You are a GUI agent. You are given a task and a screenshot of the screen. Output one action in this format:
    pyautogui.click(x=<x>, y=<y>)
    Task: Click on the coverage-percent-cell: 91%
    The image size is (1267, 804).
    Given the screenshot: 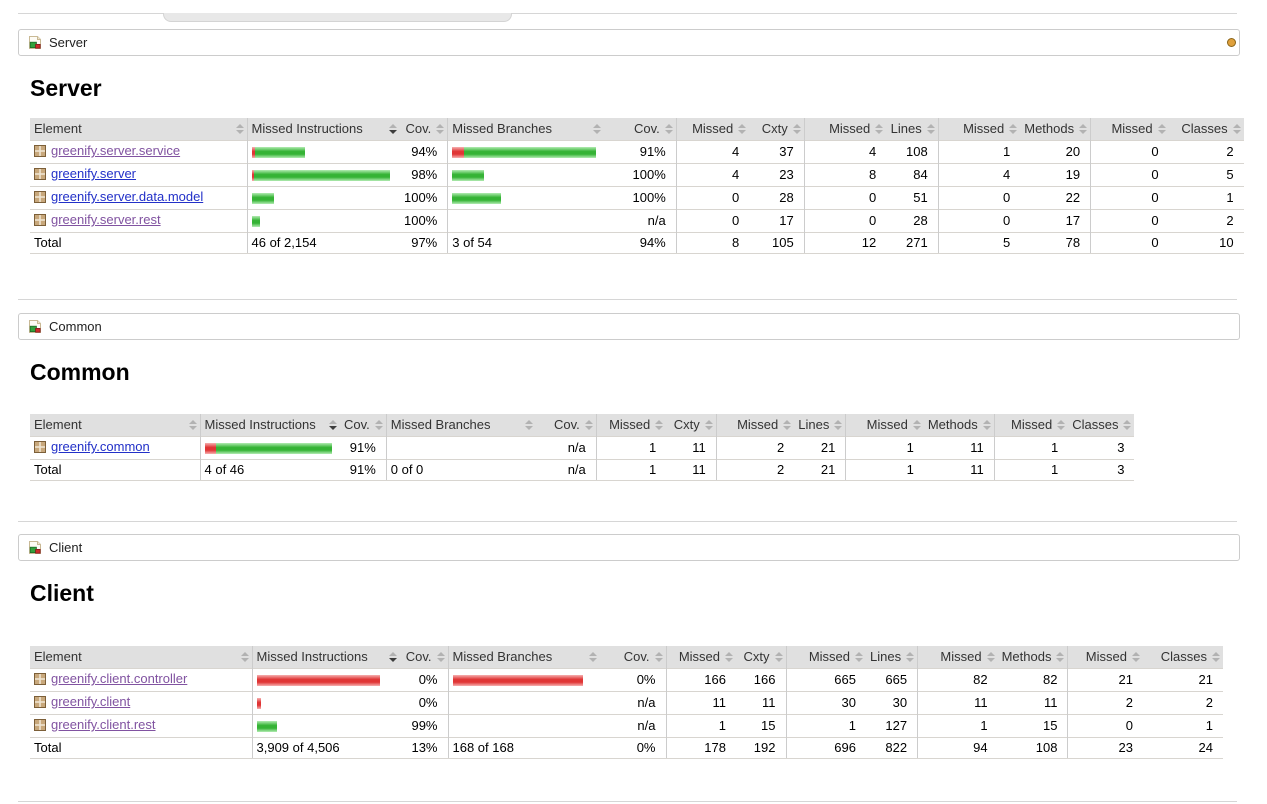 What is the action you would take?
    pyautogui.click(x=640, y=152)
    